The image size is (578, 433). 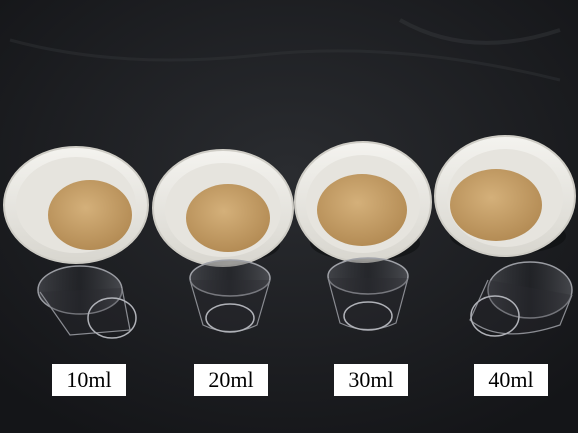 What do you see at coordinates (511, 380) in the screenshot?
I see `label-40ml: 40ml` at bounding box center [511, 380].